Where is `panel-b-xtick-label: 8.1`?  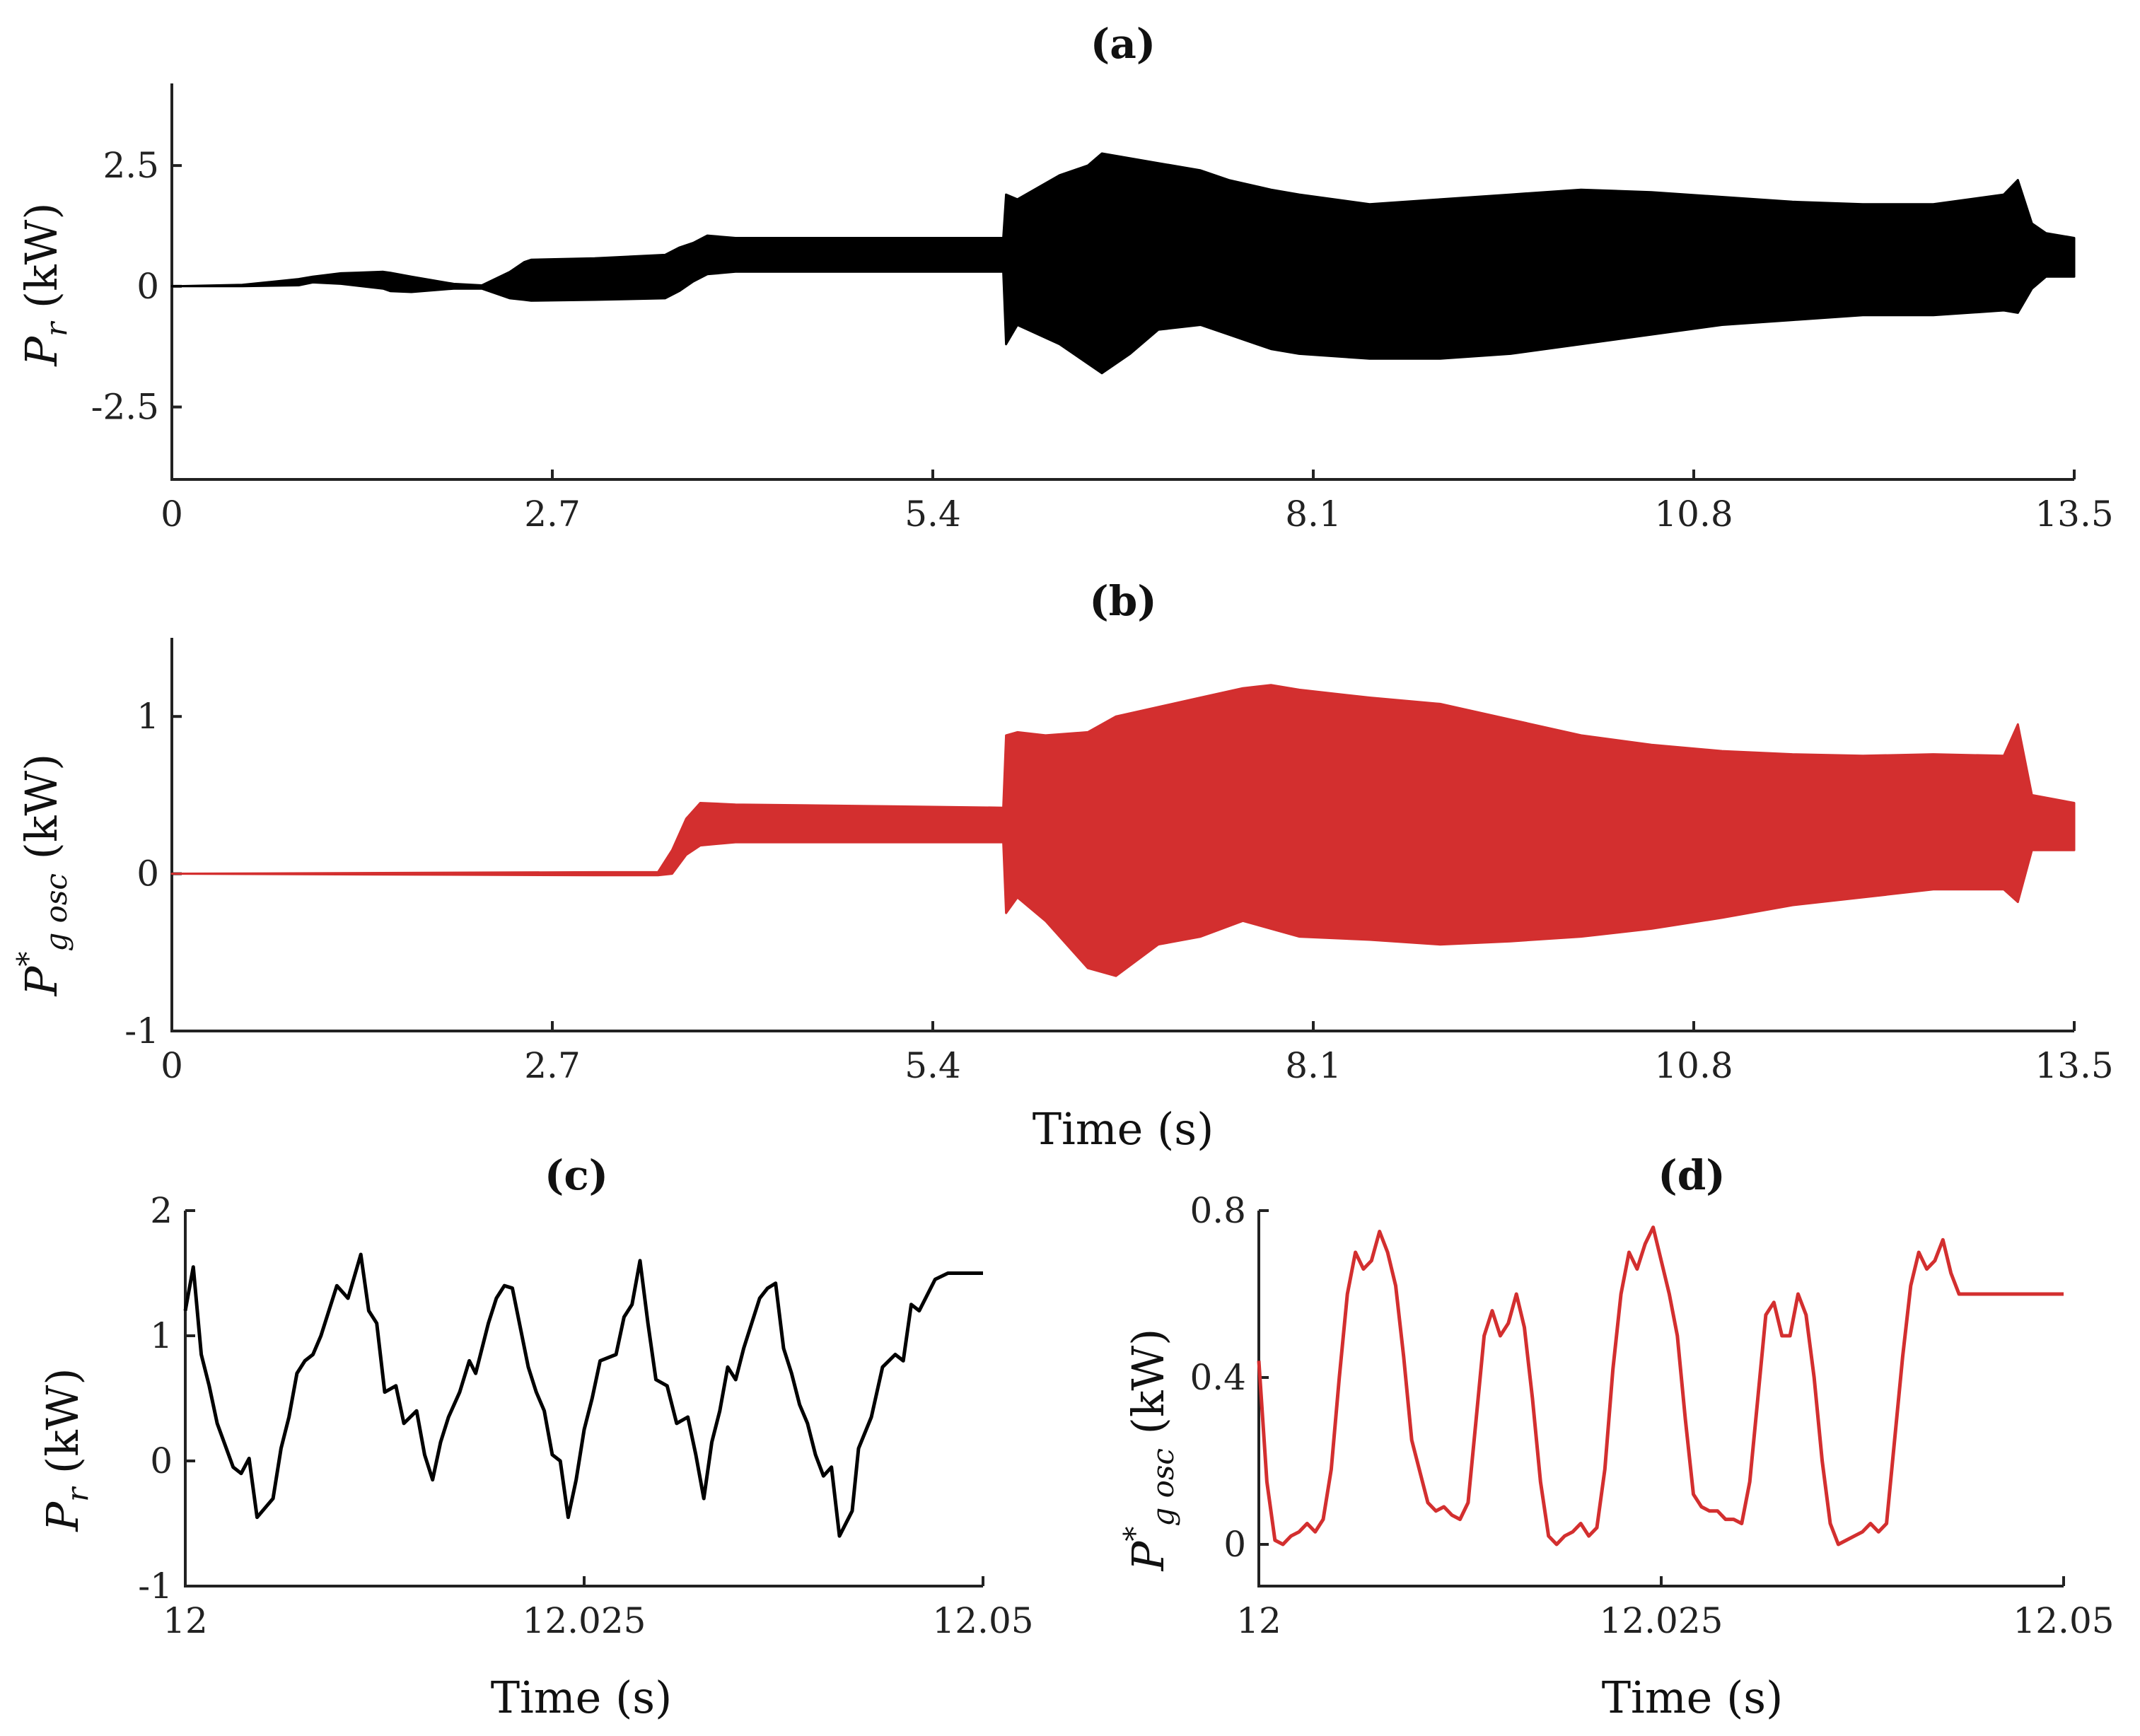 panel-b-xtick-label: 8.1 is located at coordinates (1313, 1065).